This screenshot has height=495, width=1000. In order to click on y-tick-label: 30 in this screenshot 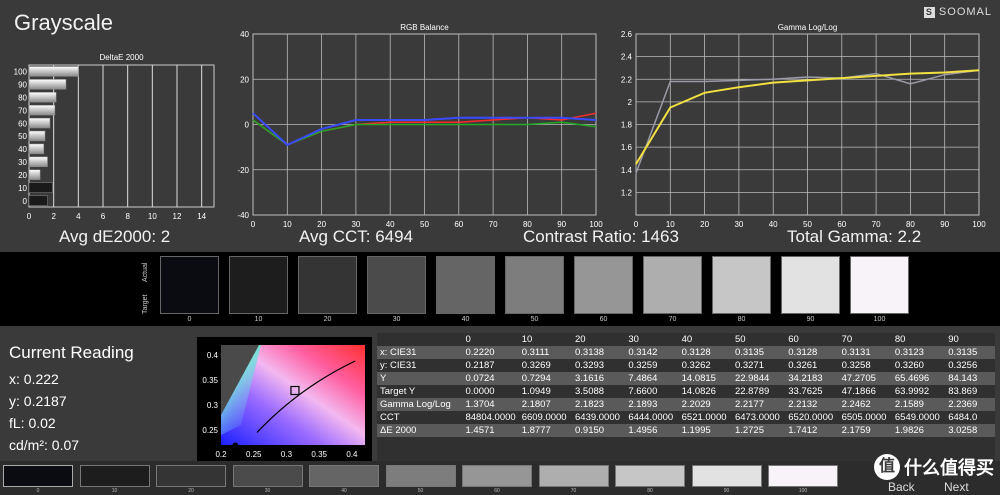, I will do `click(22, 162)`.